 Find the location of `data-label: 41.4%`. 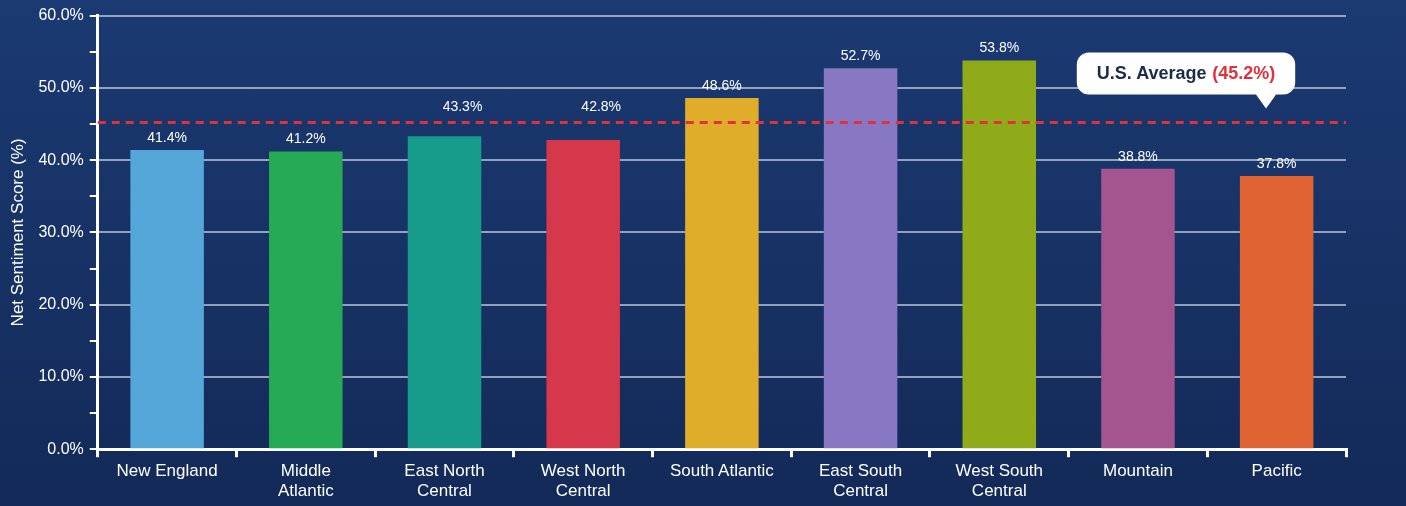

data-label: 41.4% is located at coordinates (167, 136).